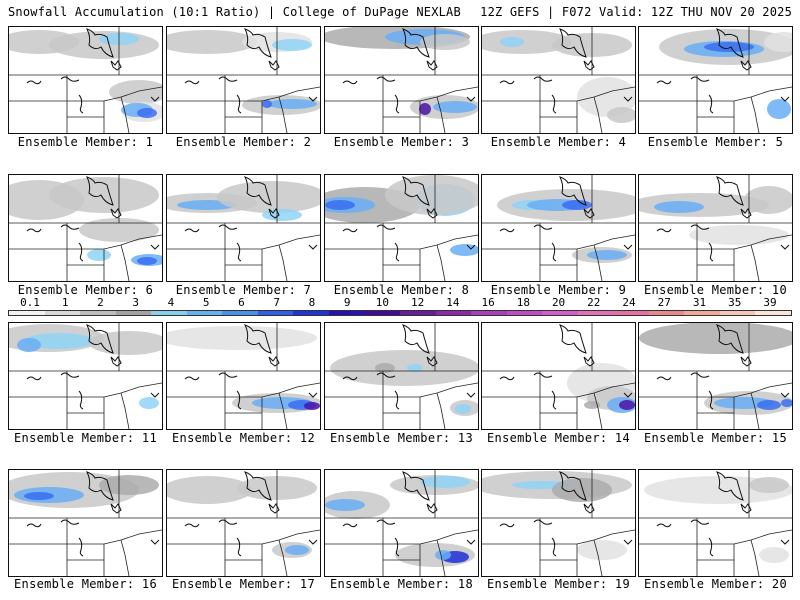 Image resolution: width=800 pixels, height=600 pixels. What do you see at coordinates (715, 142) in the screenshot?
I see `ensemble-member-label: Ensemble Member: 5` at bounding box center [715, 142].